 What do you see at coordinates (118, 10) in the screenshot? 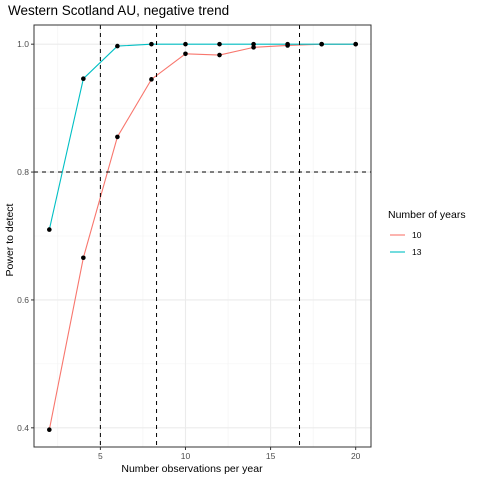
I see `chart-title: Western Scotland AU, negative trend` at bounding box center [118, 10].